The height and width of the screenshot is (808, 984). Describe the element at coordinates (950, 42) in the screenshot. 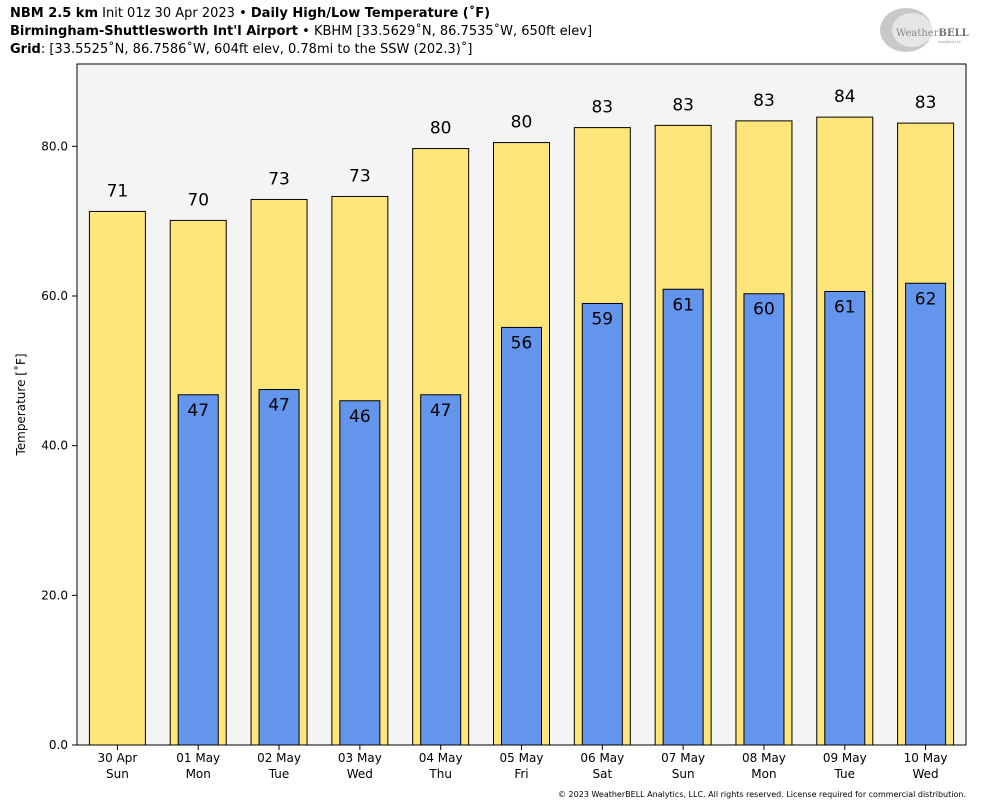

I see `logo-subtext: Analytics LLC` at that location.